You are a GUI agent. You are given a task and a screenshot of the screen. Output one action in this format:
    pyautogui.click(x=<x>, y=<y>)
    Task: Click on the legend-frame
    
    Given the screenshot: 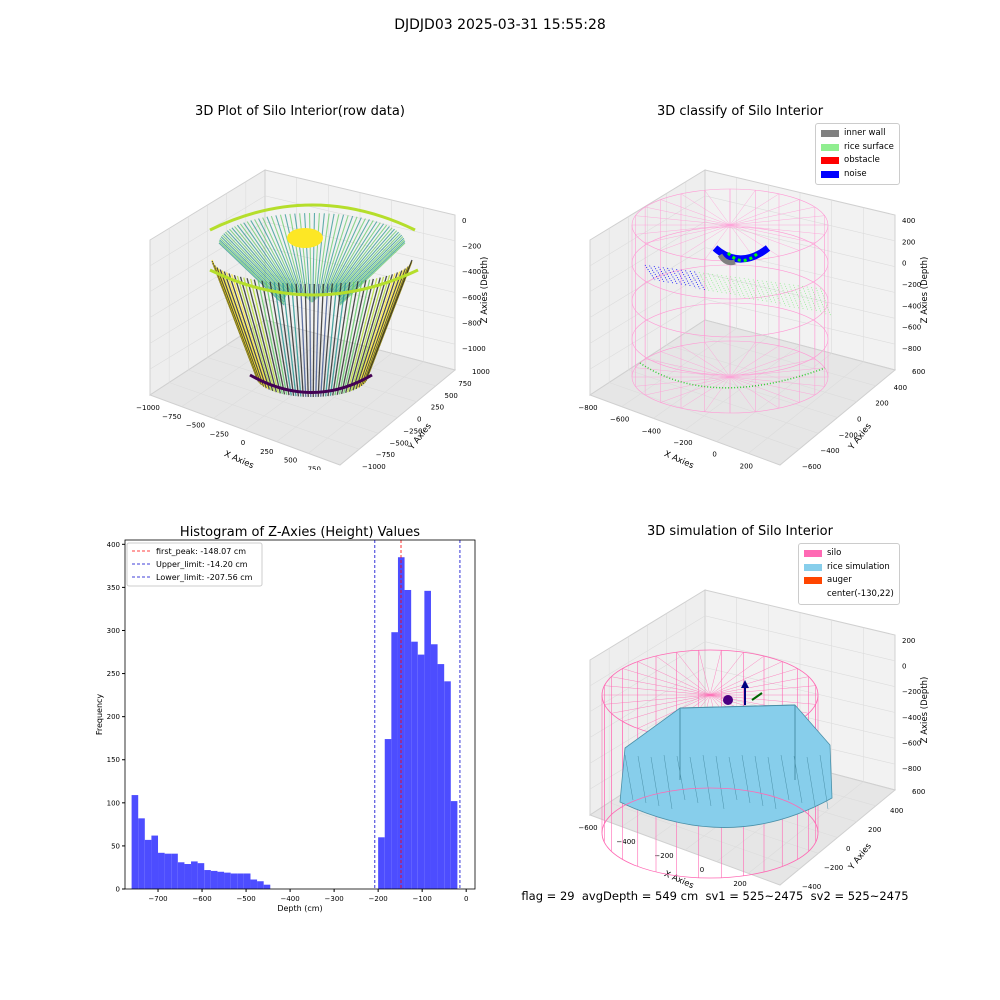 What is the action you would take?
    pyautogui.click(x=194, y=564)
    